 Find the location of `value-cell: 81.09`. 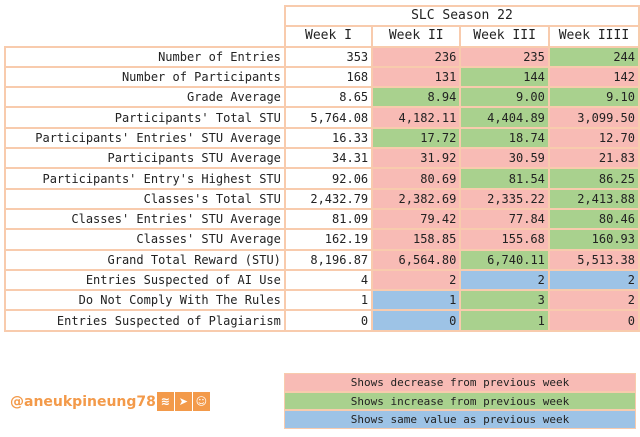

value-cell: 81.09 is located at coordinates (328, 219).